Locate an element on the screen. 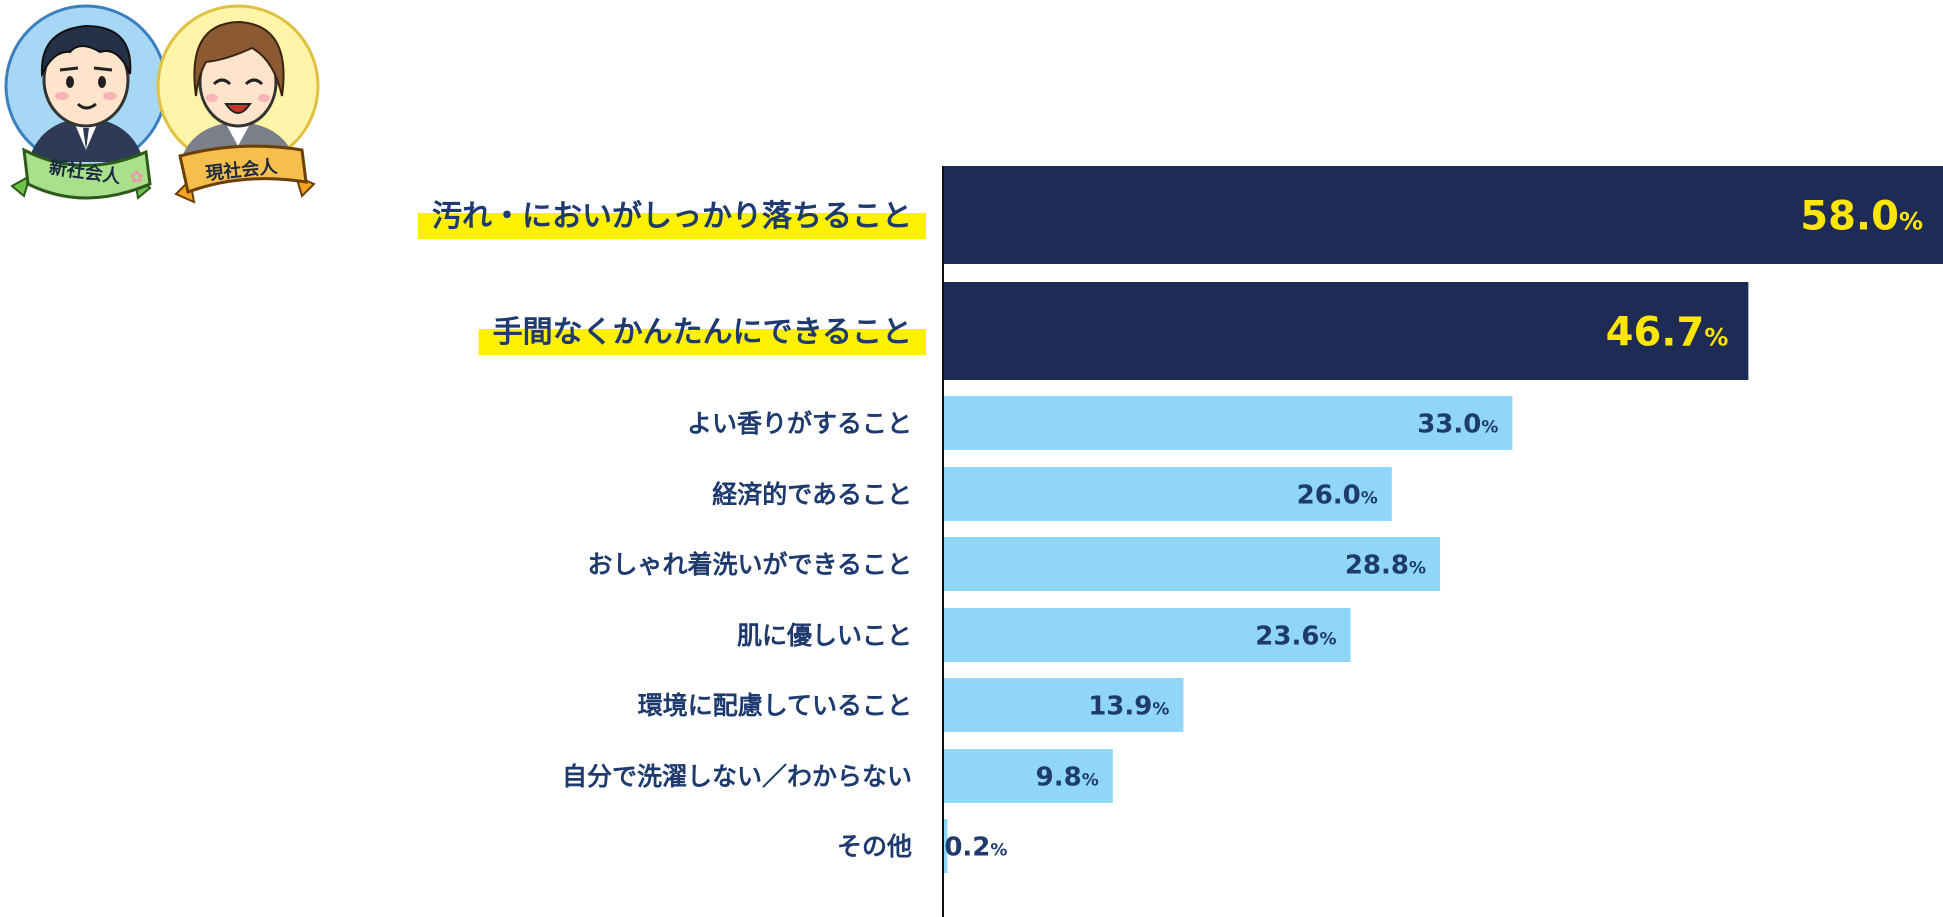 The height and width of the screenshot is (917, 1943). value-label-7: 13.9% is located at coordinates (1128, 706).